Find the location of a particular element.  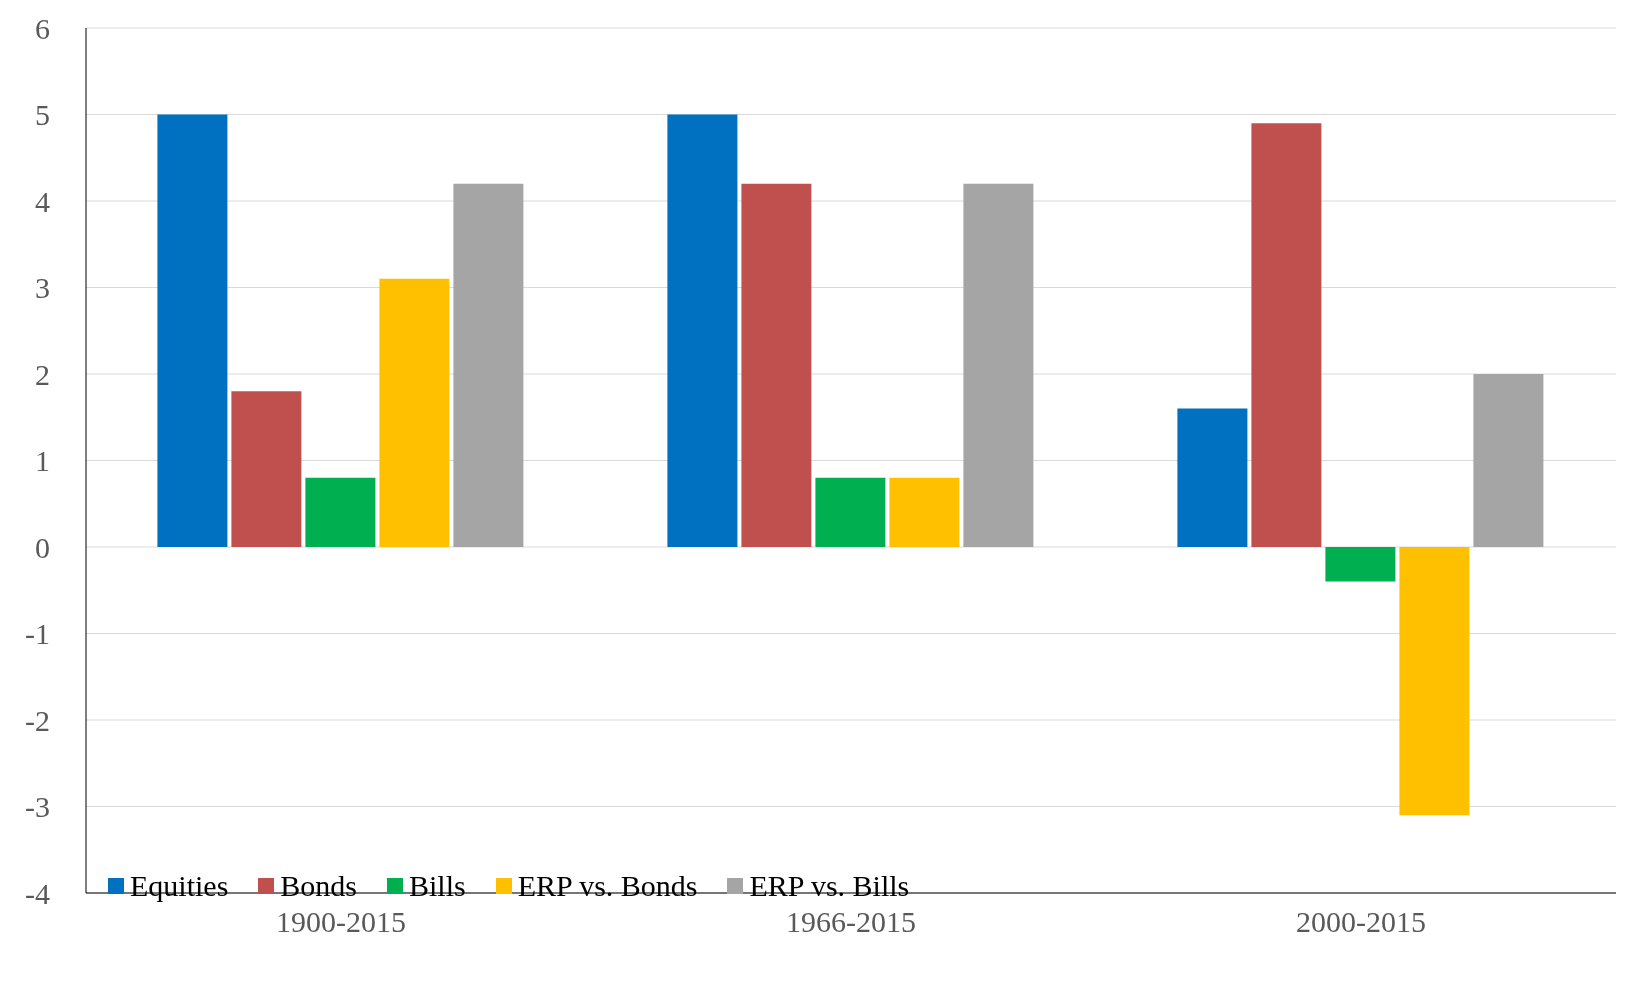

y-tick-label: 2 is located at coordinates (42, 374).